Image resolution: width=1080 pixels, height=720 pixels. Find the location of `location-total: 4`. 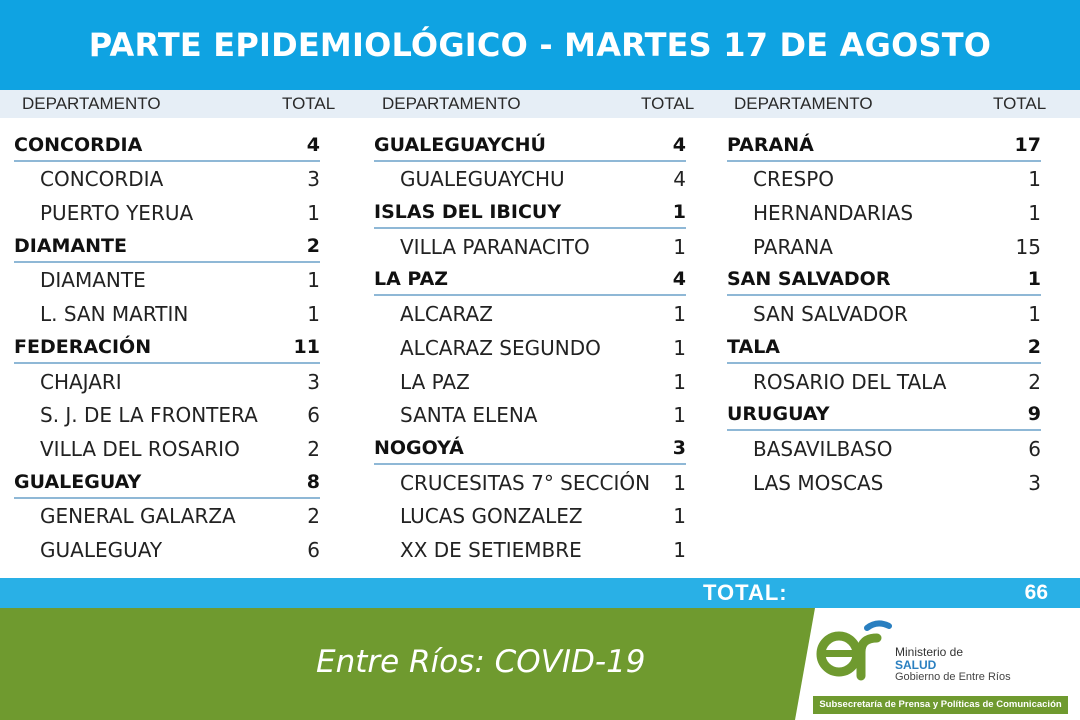

location-total: 4 is located at coordinates (679, 179).